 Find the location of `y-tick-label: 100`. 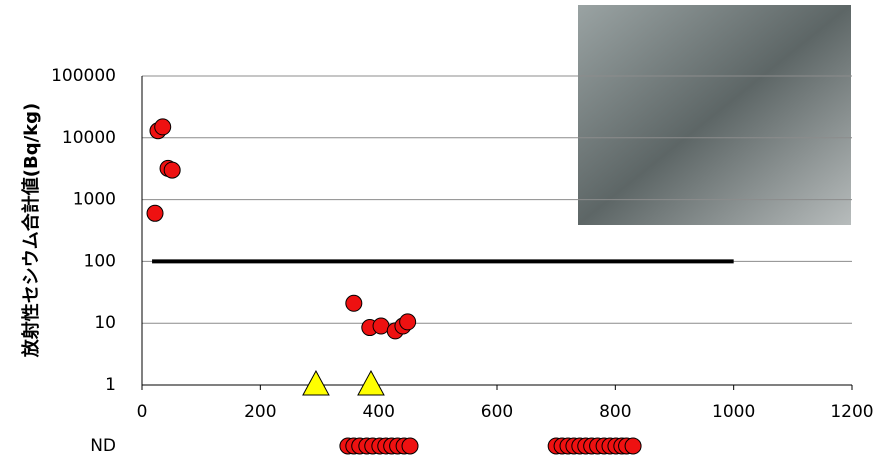

y-tick-label: 100 is located at coordinates (100, 261).